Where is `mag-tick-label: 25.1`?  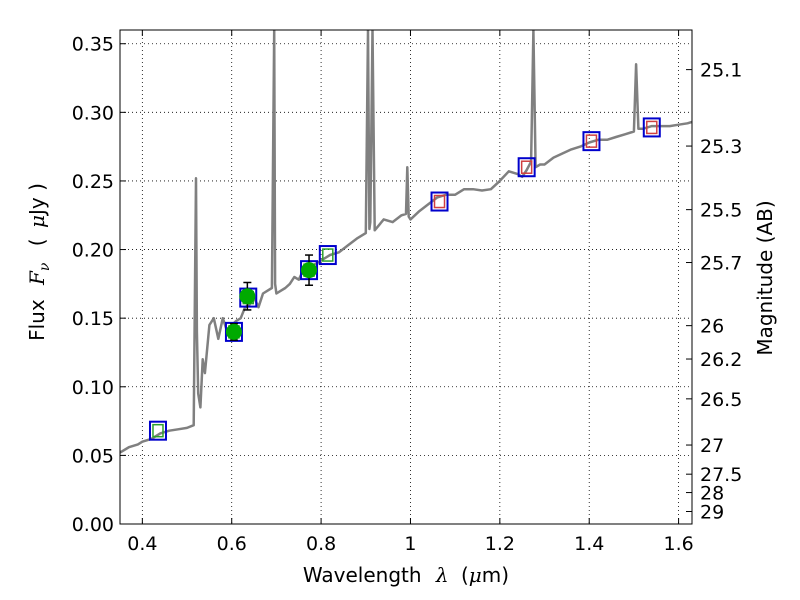
mag-tick-label: 25.1 is located at coordinates (721, 71).